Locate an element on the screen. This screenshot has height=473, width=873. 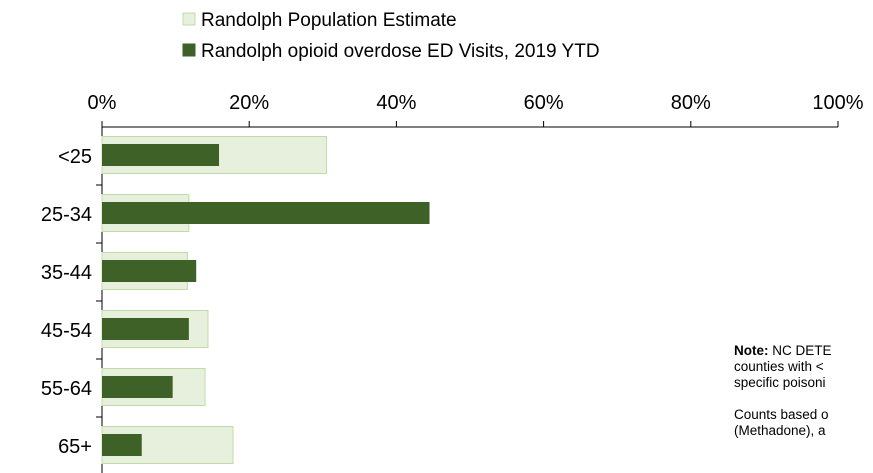
x-tick-label: 80% is located at coordinates (691, 103).